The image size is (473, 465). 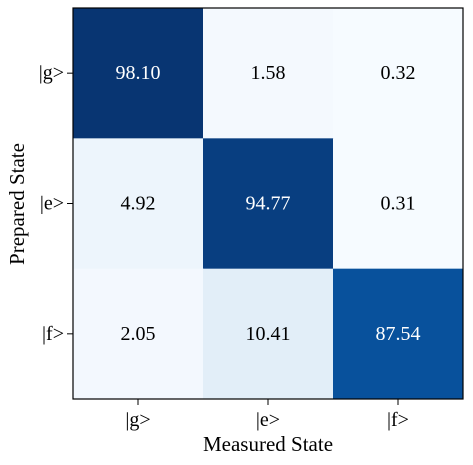 I want to click on cell-value-label-r0-c2: 0.32, so click(x=398, y=73).